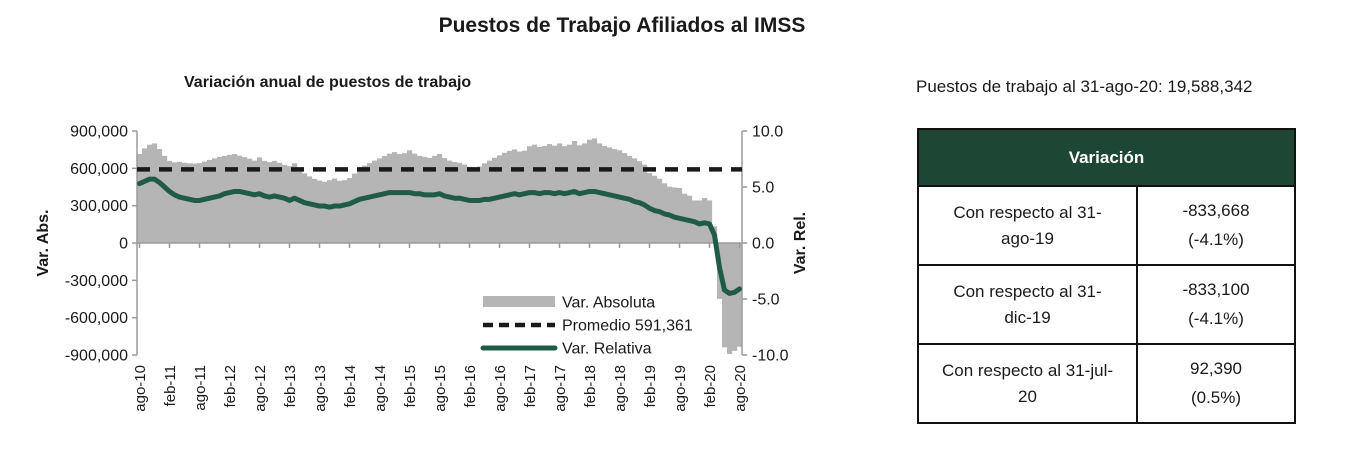 This screenshot has width=1351, height=460. Describe the element at coordinates (1216, 397) in the screenshot. I see `value-percent: (0.5%)` at that location.